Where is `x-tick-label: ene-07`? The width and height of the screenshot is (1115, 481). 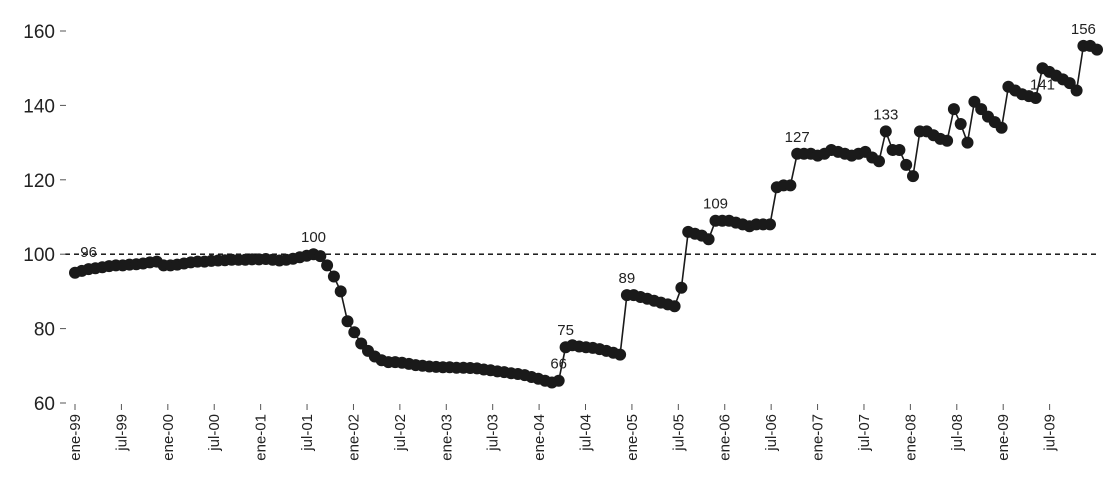
x-tick-label: ene-07 is located at coordinates (818, 437).